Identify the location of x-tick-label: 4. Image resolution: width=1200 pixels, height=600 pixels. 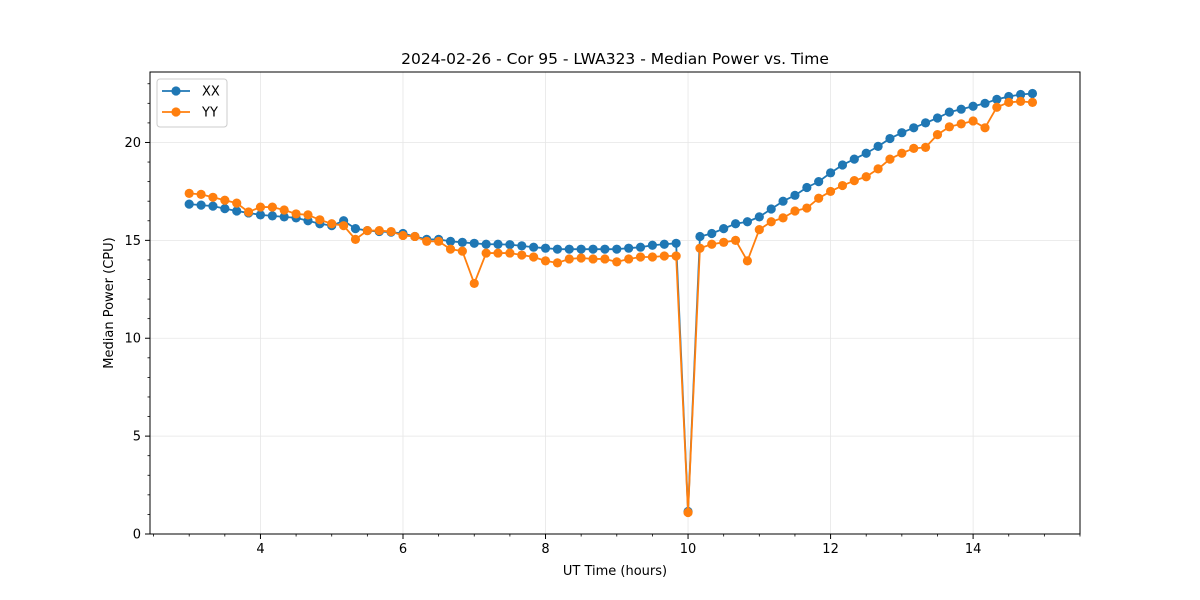
(260, 549).